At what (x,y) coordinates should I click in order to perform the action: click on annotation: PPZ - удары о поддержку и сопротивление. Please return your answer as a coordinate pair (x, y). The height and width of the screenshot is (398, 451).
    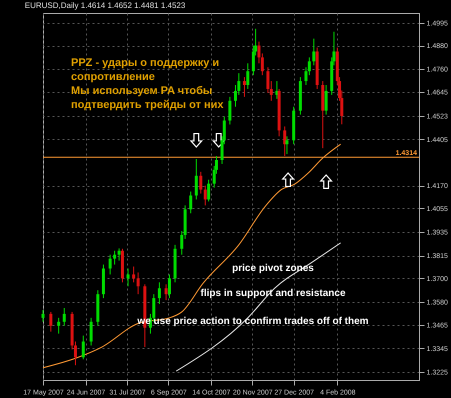
    Looking at the image, I should click on (145, 70).